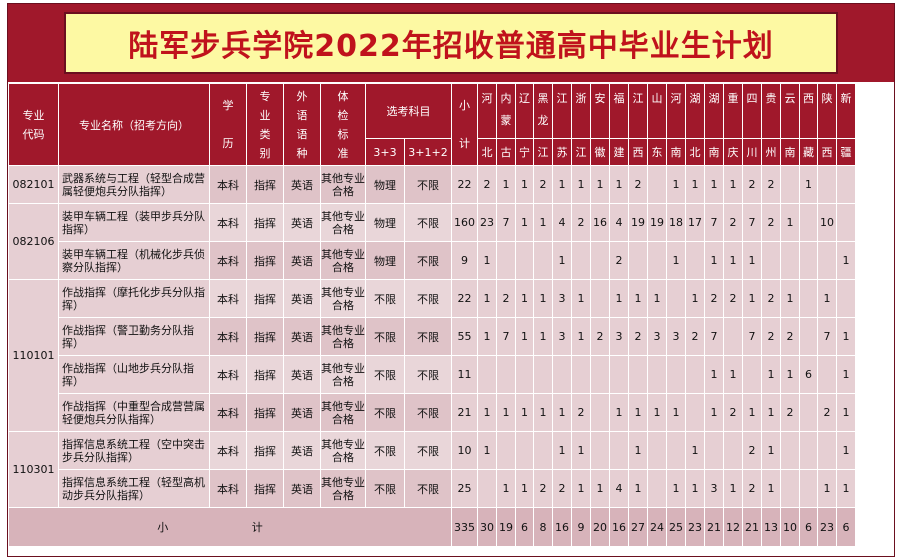  Describe the element at coordinates (600, 152) in the screenshot. I see `header-province-6-b: 徽` at that location.